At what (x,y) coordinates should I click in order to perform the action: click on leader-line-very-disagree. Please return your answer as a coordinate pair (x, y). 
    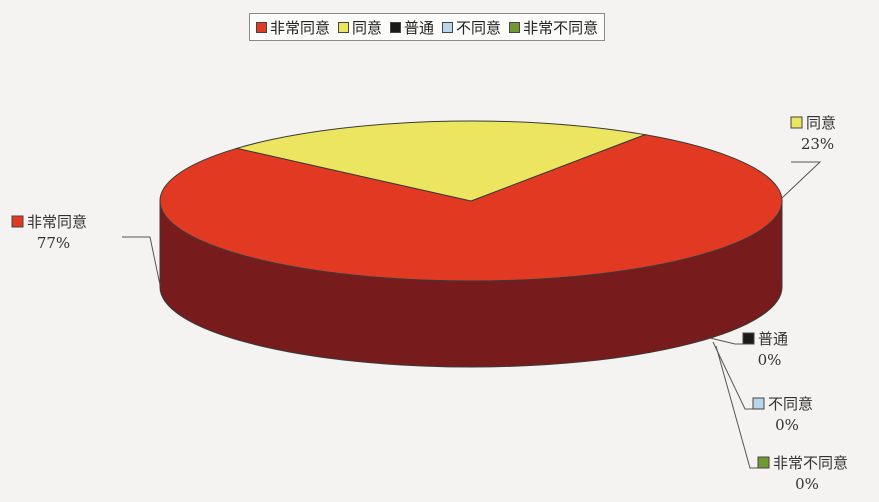
    Looking at the image, I should click on (736, 407).